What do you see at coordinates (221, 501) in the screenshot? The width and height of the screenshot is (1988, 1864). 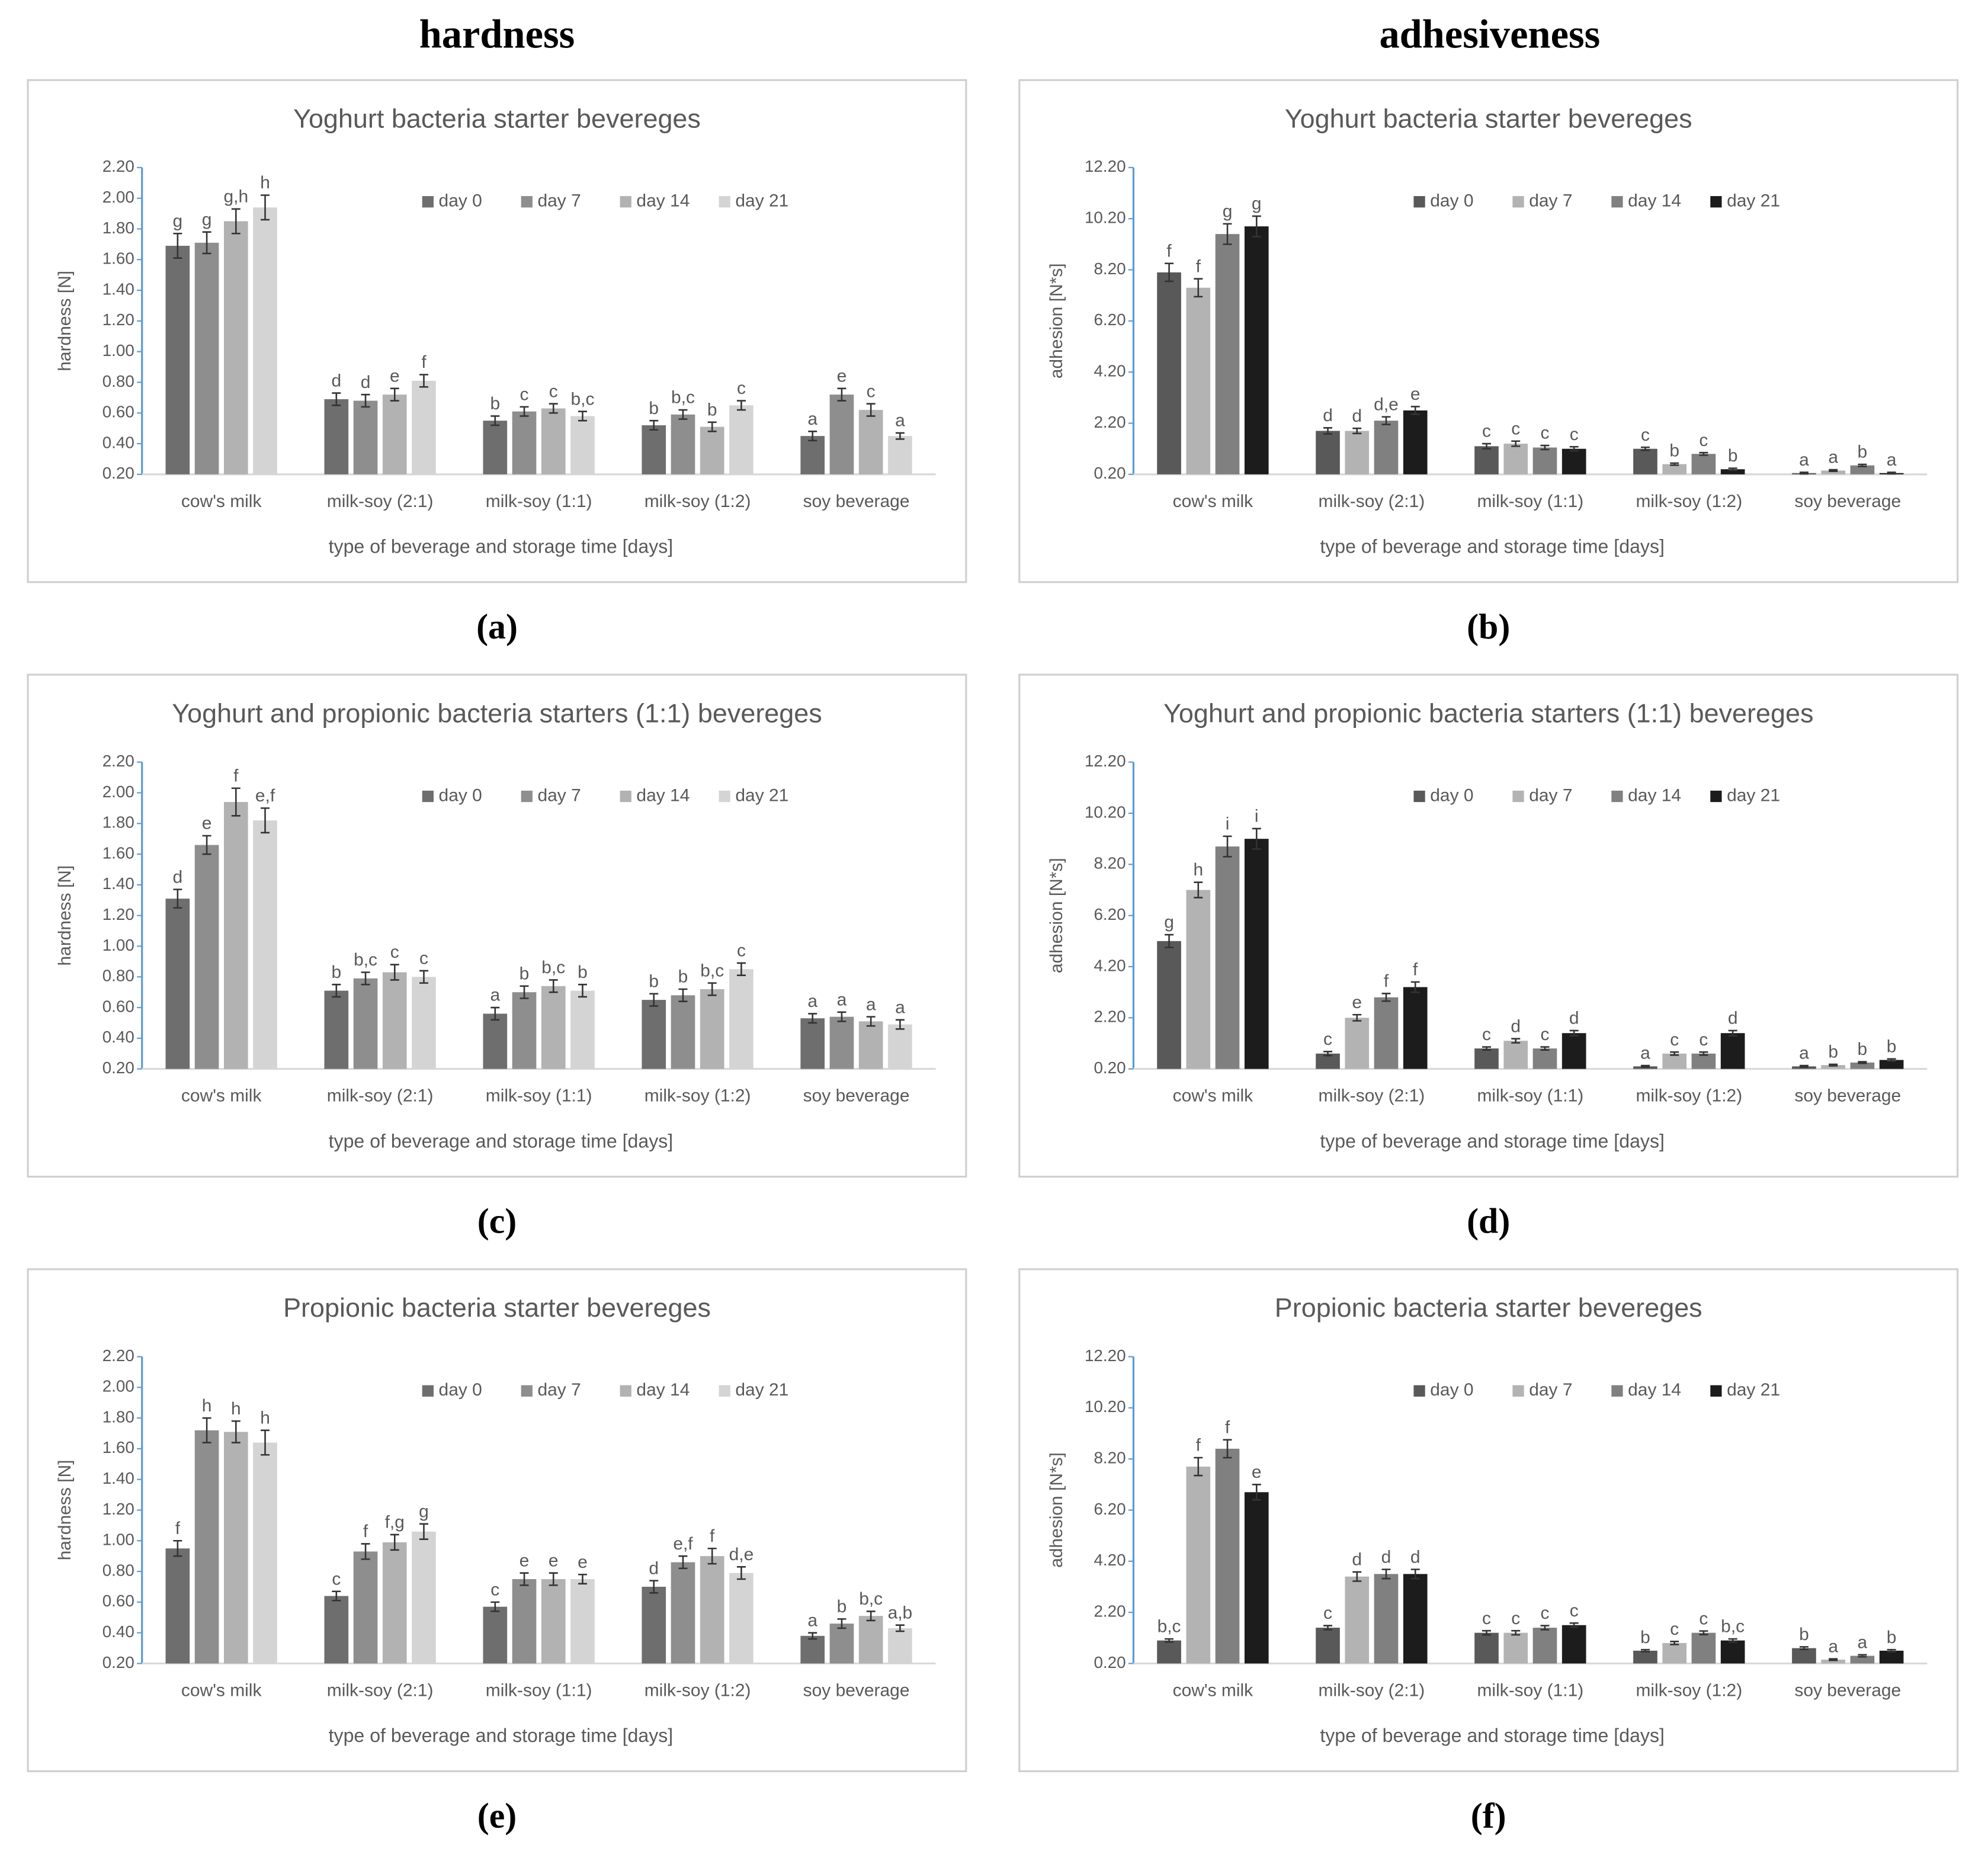 I see `x-tick-label: cow's milk` at bounding box center [221, 501].